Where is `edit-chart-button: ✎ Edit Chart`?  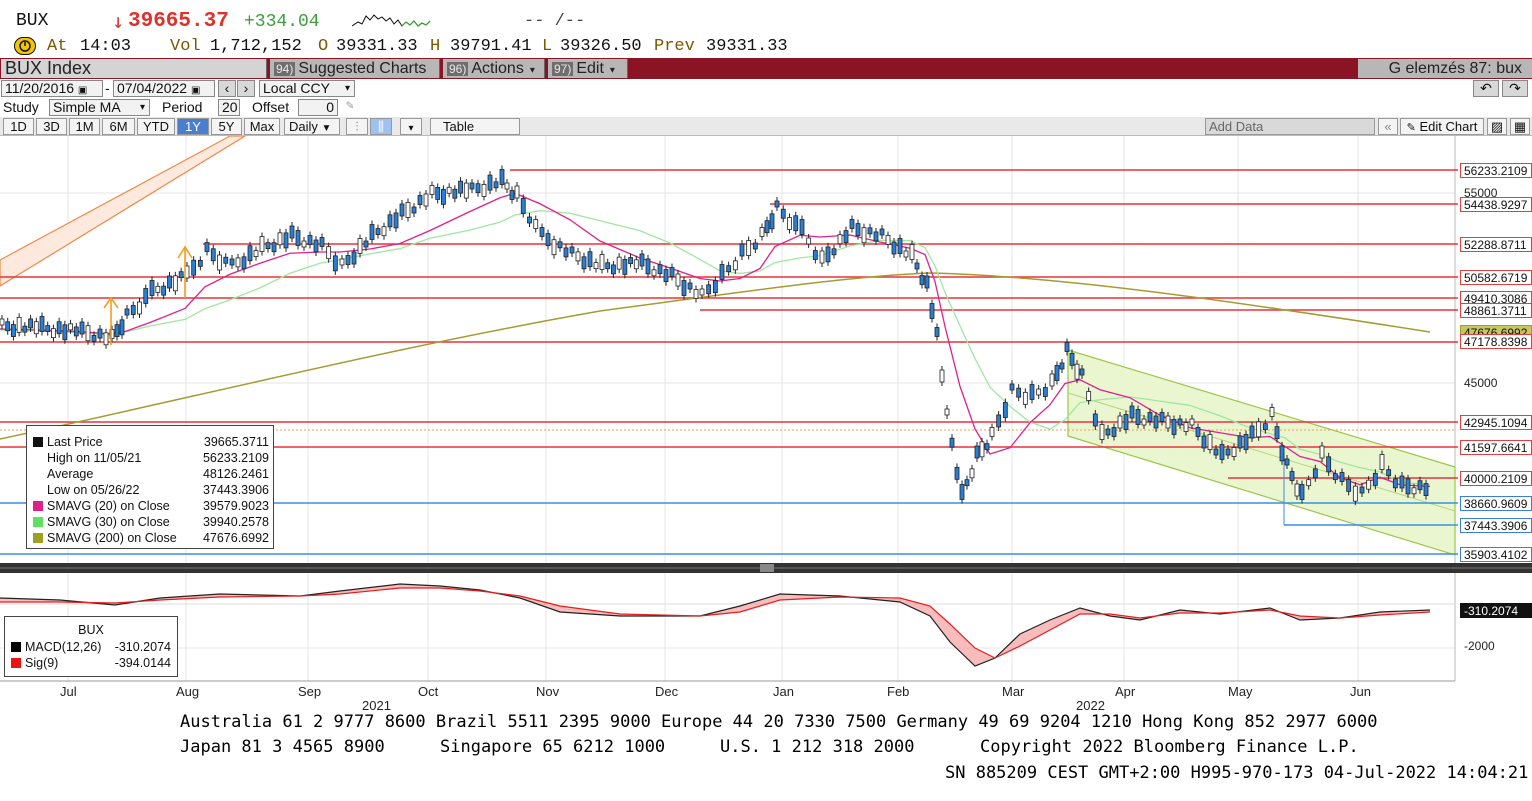 edit-chart-button: ✎ Edit Chart is located at coordinates (1442, 126).